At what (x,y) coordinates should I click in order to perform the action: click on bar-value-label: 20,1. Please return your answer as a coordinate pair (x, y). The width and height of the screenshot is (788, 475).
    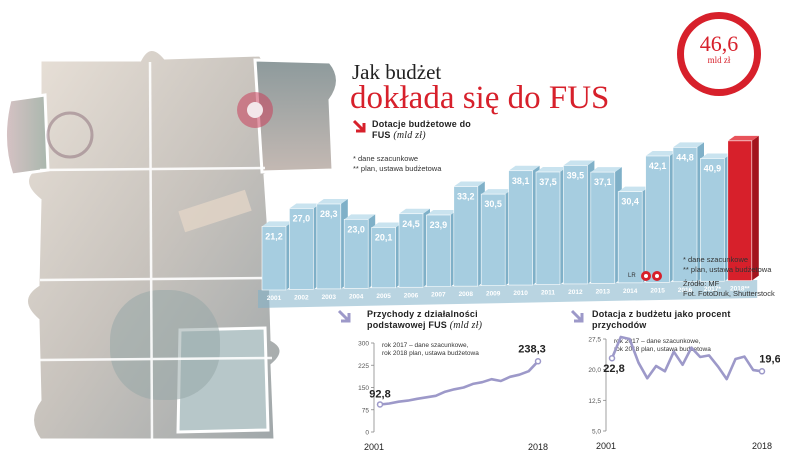
    Looking at the image, I should click on (384, 238).